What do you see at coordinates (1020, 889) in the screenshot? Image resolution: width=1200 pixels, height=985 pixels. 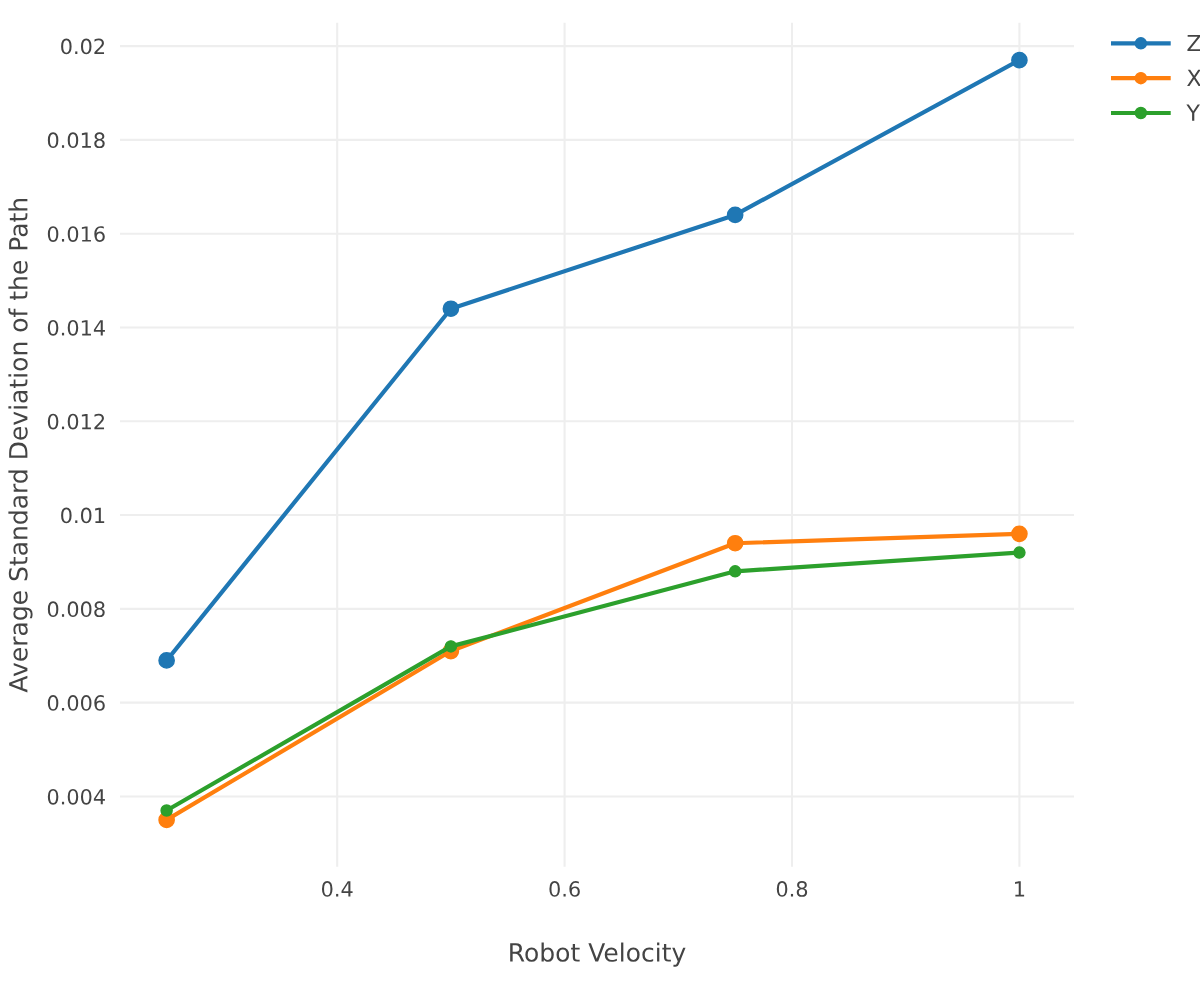 I see `x-tick-label: 1` at bounding box center [1020, 889].